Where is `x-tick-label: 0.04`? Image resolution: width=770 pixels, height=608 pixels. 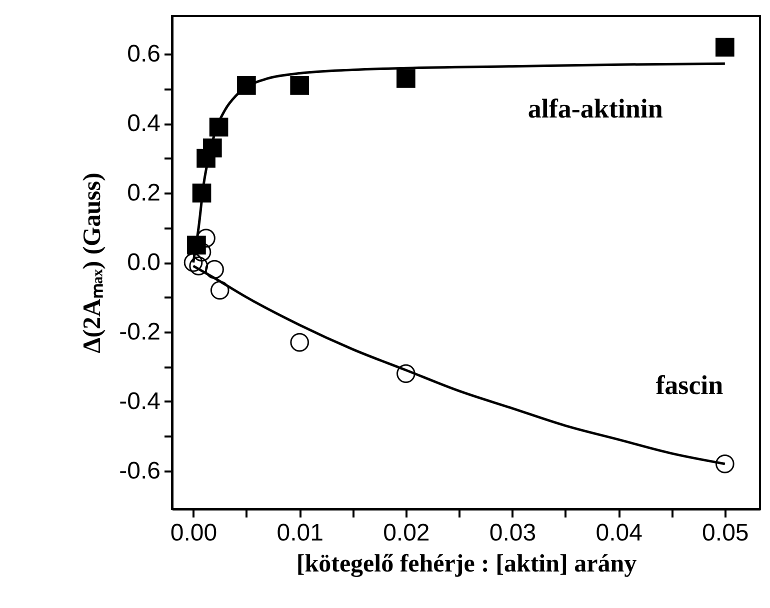
x-tick-label: 0.04 is located at coordinates (619, 533).